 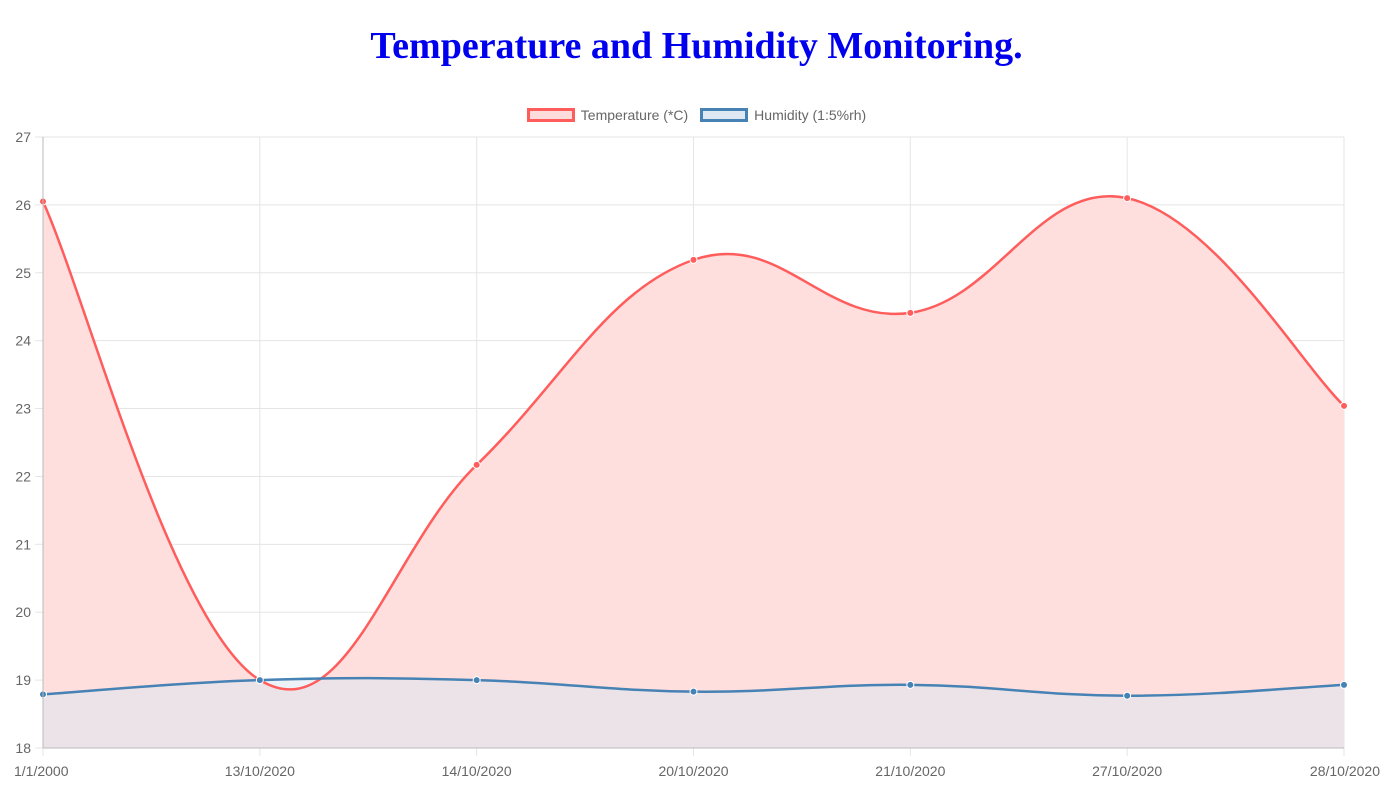 I want to click on x-tick-label: 28/10/2020, so click(x=1345, y=771).